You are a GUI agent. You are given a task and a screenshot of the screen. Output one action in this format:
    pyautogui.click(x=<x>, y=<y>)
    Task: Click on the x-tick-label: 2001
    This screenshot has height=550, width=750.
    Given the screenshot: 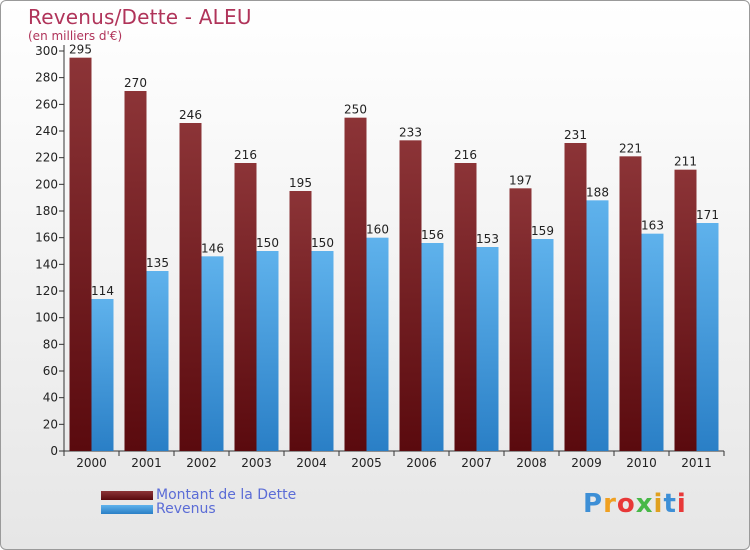 What is the action you would take?
    pyautogui.click(x=146, y=463)
    